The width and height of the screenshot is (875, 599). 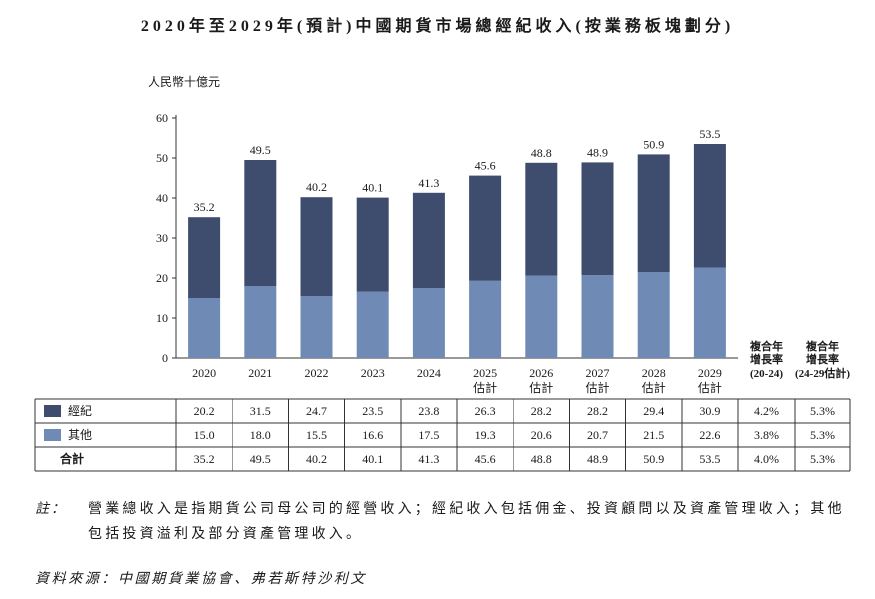 What do you see at coordinates (162, 238) in the screenshot?
I see `y-tick-label-30: 30` at bounding box center [162, 238].